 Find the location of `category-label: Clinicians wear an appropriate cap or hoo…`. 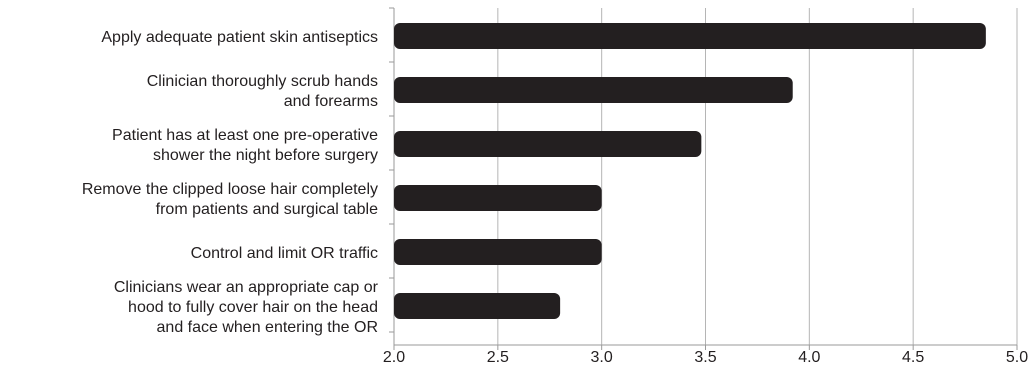

category-label: Clinicians wear an appropriate cap or hoo… is located at coordinates (246, 307).